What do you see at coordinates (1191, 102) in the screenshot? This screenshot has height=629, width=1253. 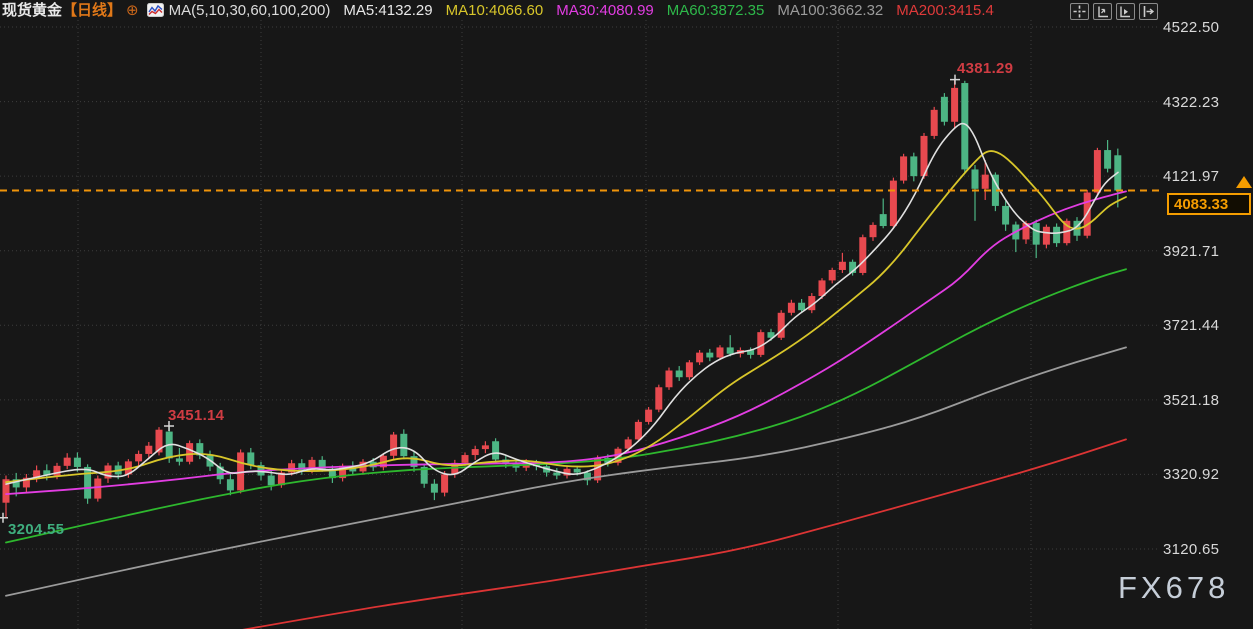 I see `y-axis-label: 4322.23` at bounding box center [1191, 102].